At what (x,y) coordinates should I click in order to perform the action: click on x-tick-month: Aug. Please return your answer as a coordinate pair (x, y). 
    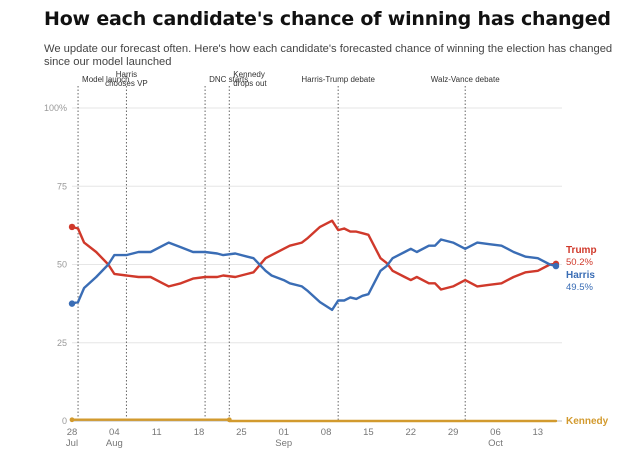
    Looking at the image, I should click on (114, 443).